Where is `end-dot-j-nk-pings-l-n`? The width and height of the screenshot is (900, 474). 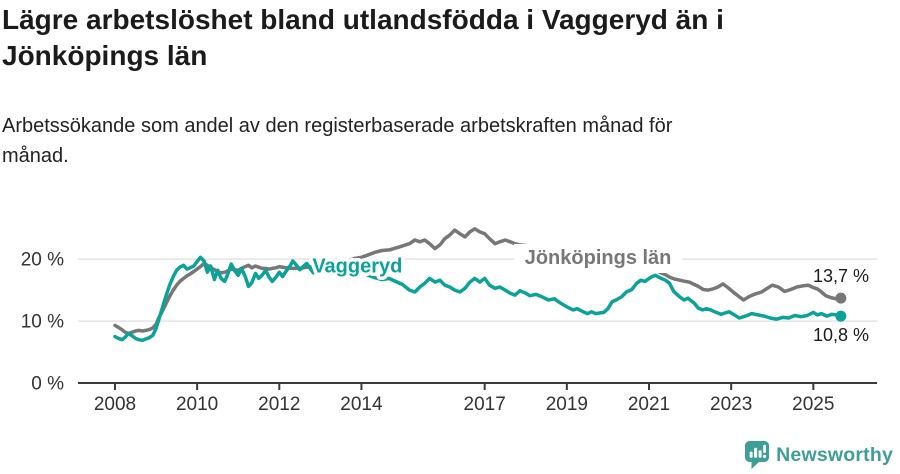 end-dot-j-nk-pings-l-n is located at coordinates (841, 298).